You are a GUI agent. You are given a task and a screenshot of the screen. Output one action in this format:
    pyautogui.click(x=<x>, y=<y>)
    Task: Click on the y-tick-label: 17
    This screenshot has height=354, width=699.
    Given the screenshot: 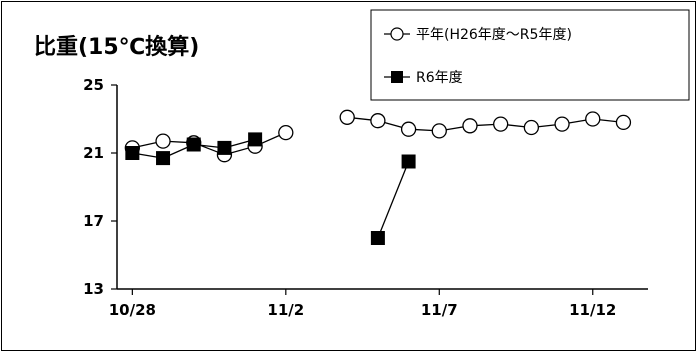 What is the action you would take?
    pyautogui.click(x=93, y=221)
    